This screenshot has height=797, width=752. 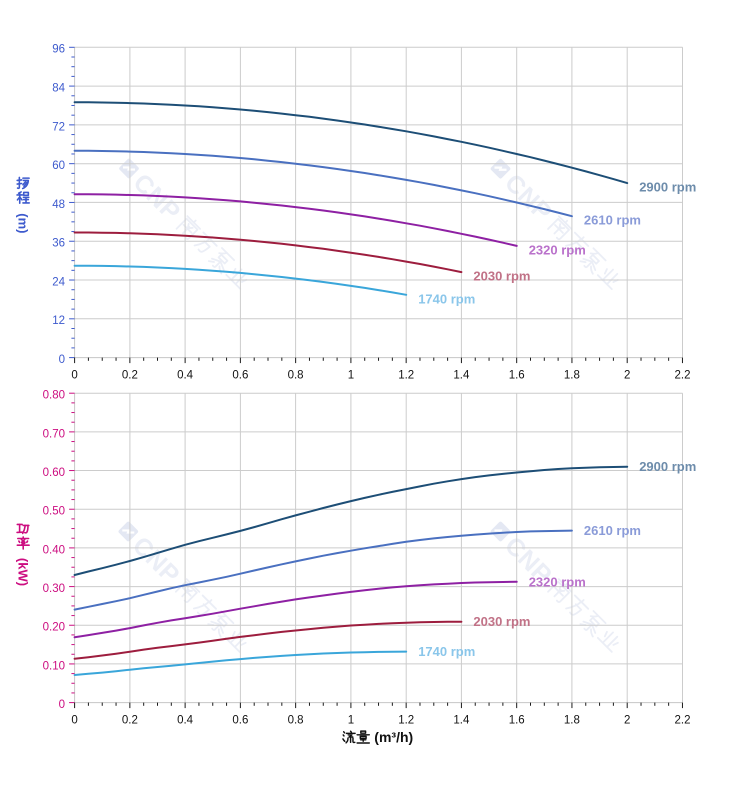 What do you see at coordinates (54, 550) in the screenshot?
I see `svg-text: 0.40` at bounding box center [54, 550].